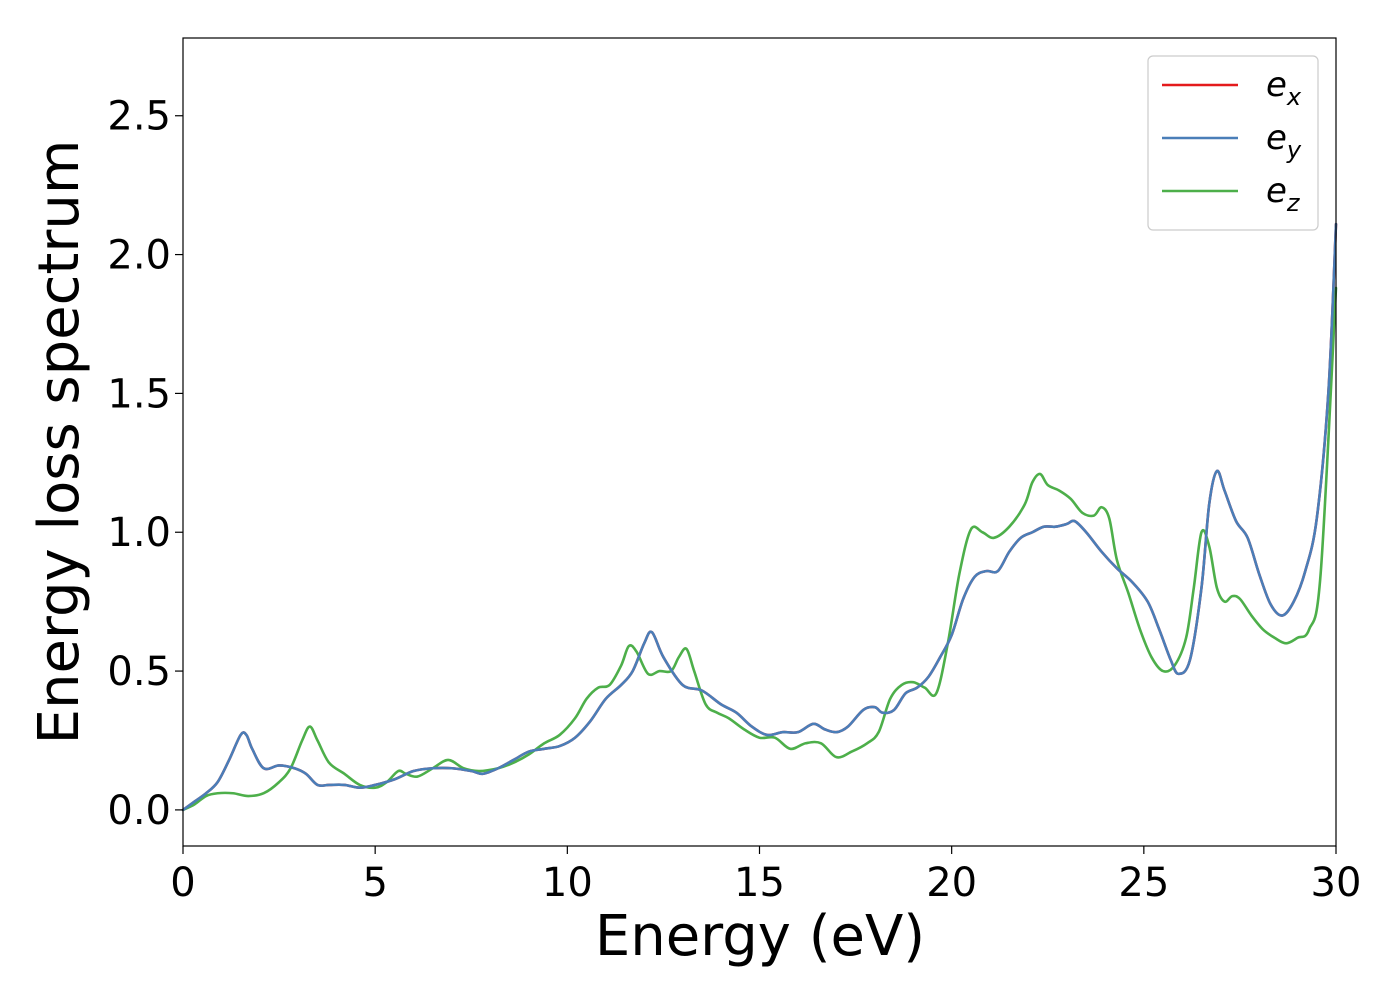  Describe the element at coordinates (139, 533) in the screenshot. I see `y-tick-label: 1.0` at that location.